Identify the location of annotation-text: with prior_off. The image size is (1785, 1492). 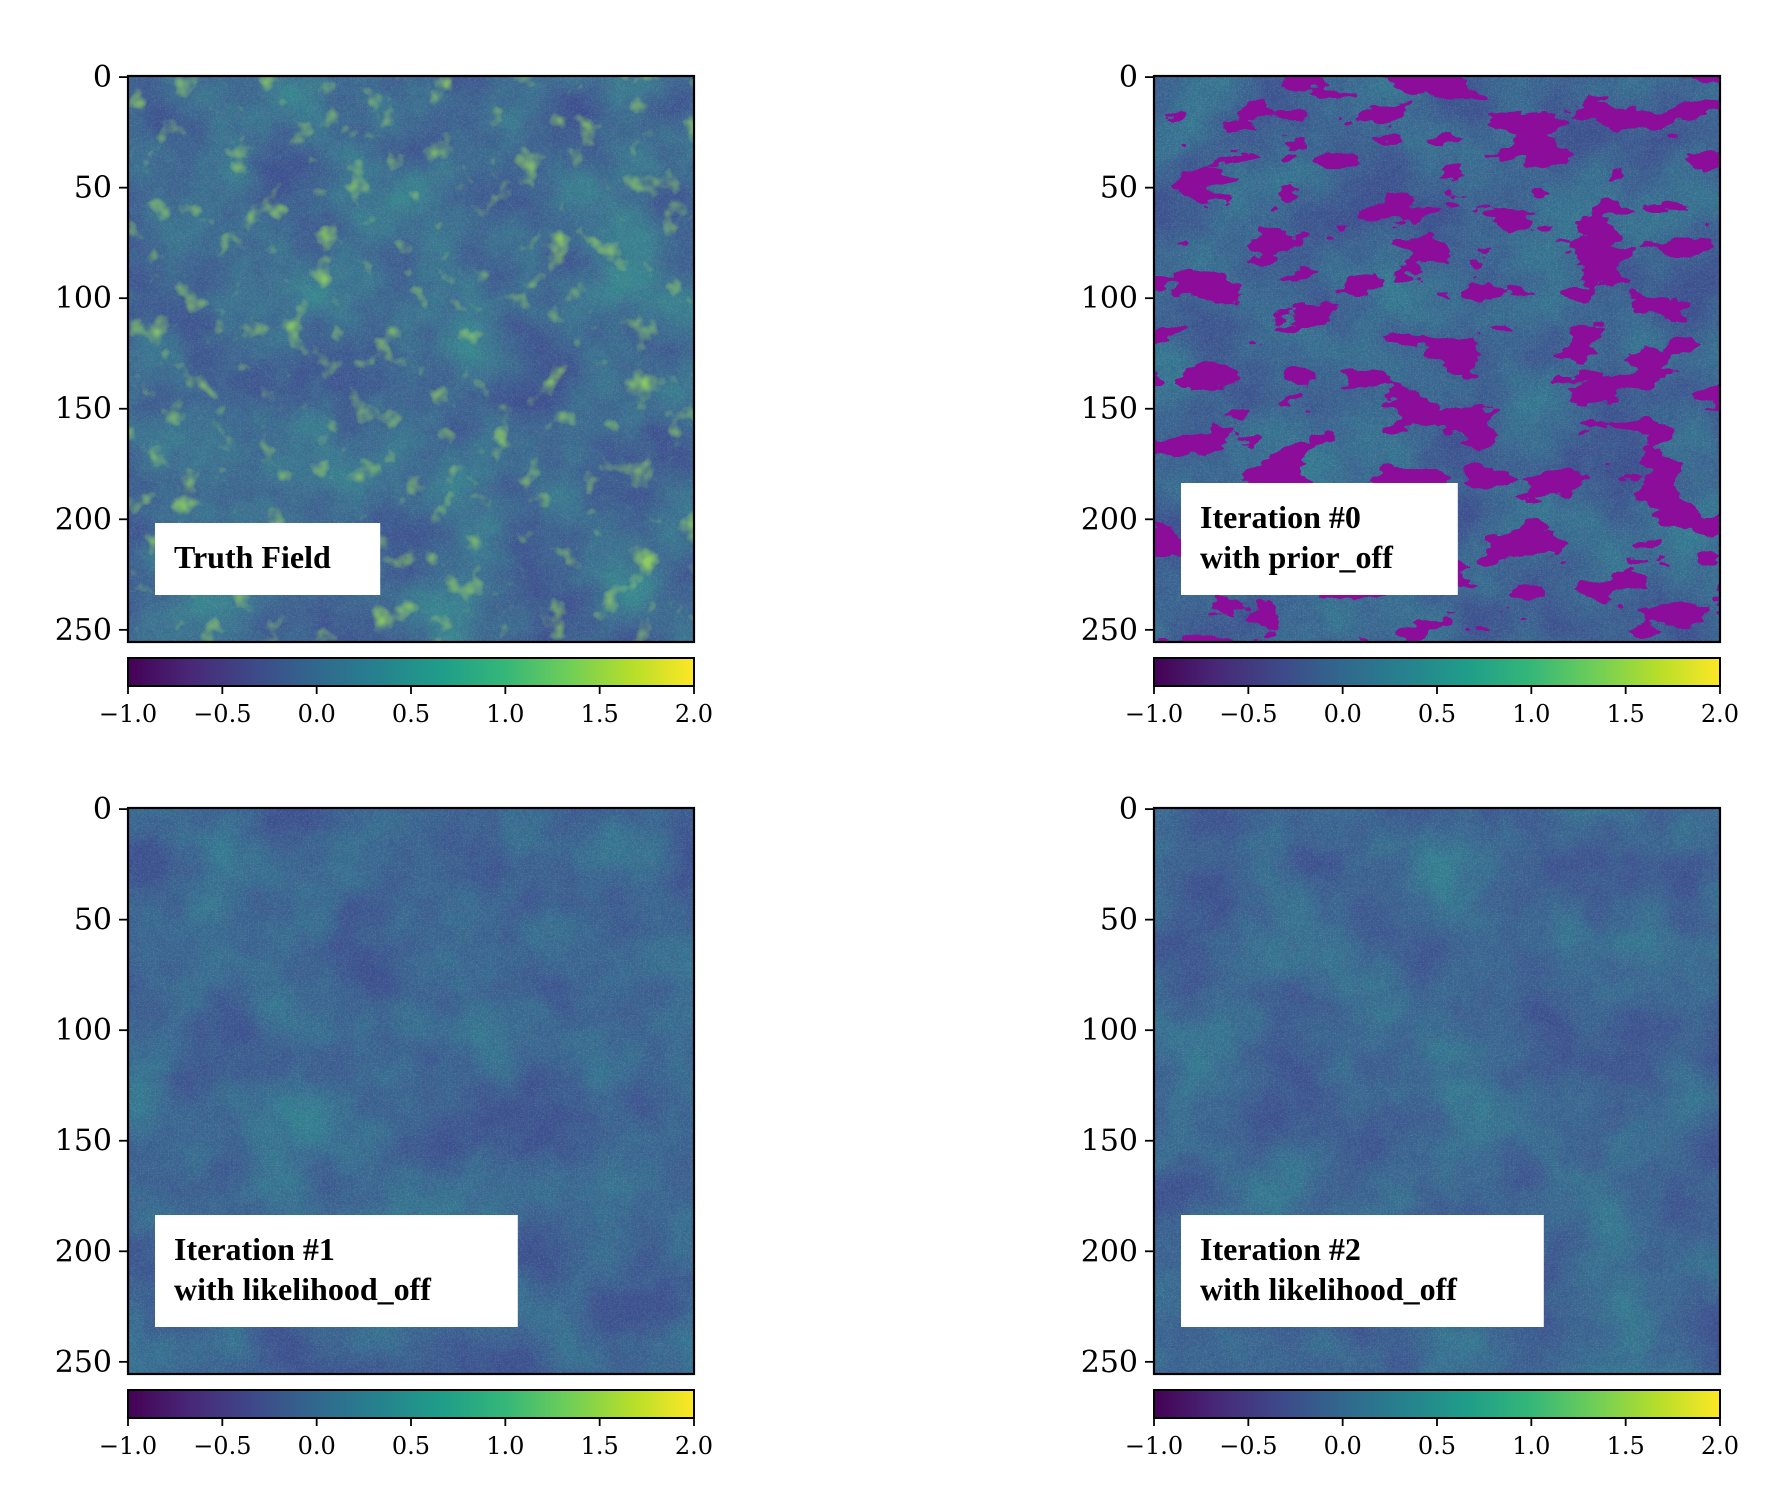
(1296, 557).